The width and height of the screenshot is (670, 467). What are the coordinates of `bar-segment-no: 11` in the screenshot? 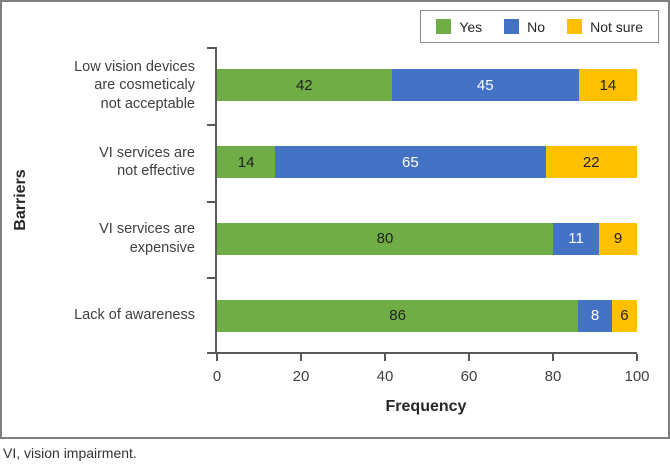 It's located at (576, 238).